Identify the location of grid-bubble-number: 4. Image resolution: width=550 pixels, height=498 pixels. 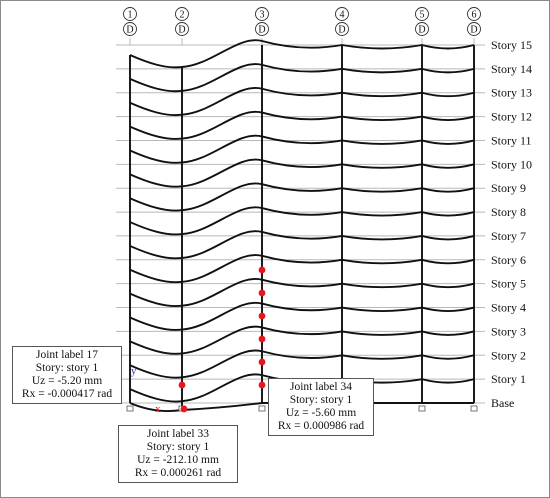
(342, 15).